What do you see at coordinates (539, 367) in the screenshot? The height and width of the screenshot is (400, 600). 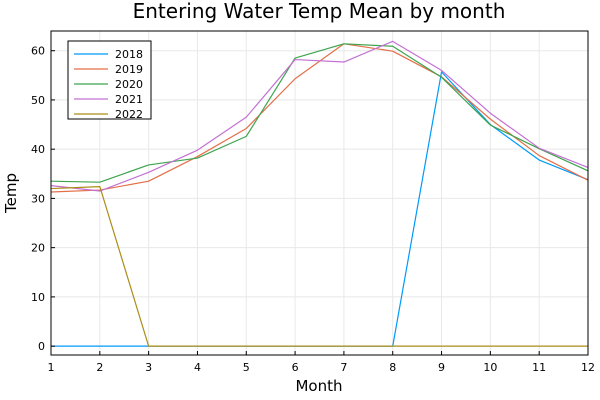 I see `x-tick-label: 11` at bounding box center [539, 367].